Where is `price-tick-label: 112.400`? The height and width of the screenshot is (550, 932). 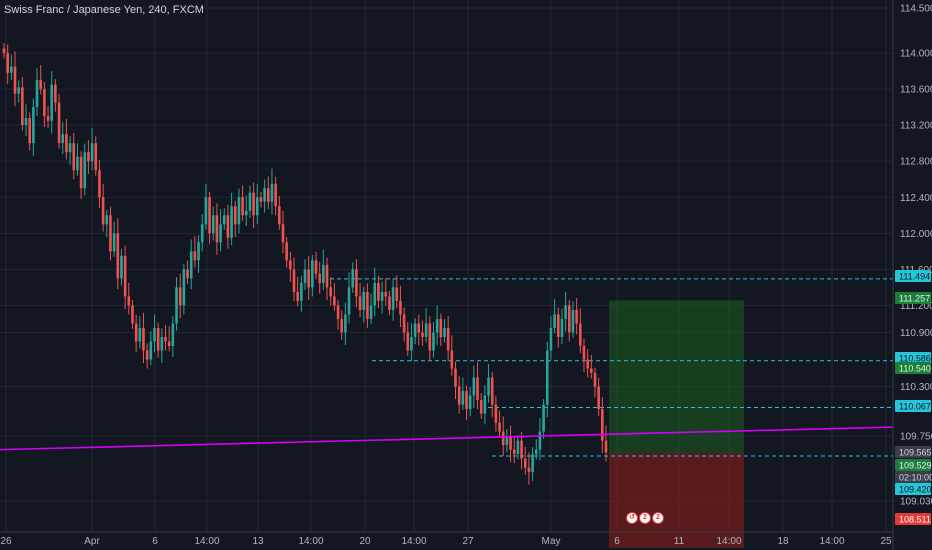 price-tick-label: 112.400 is located at coordinates (916, 198).